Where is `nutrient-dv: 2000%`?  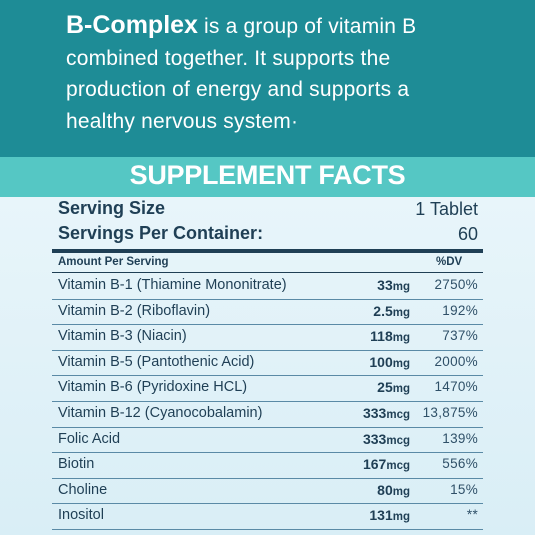
nutrient-dv: 2000% is located at coordinates (456, 361).